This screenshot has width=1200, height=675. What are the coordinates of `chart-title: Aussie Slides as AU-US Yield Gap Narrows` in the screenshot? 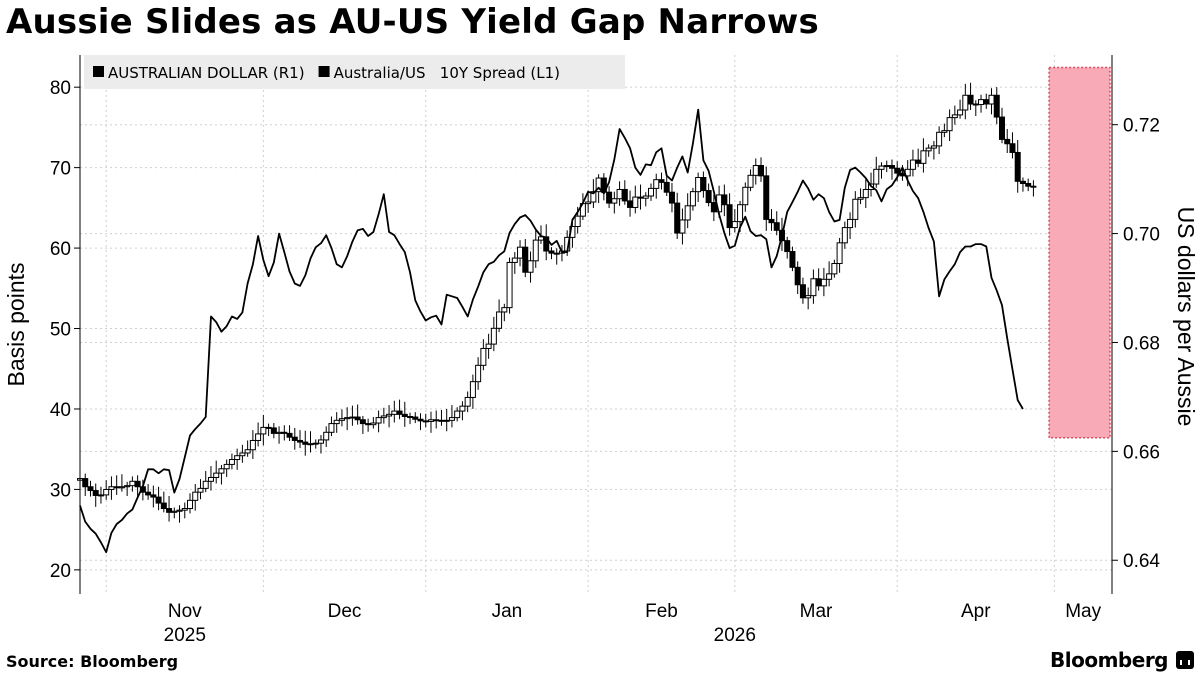 It's located at (412, 22).